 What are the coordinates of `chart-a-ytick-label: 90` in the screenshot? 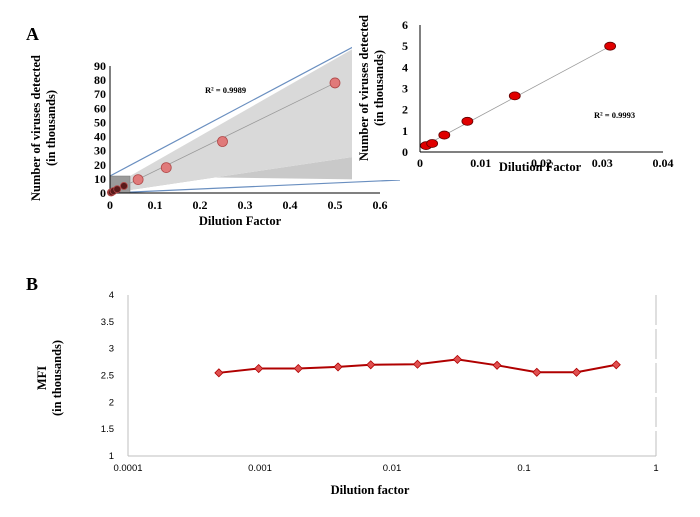 It's located at (100, 66).